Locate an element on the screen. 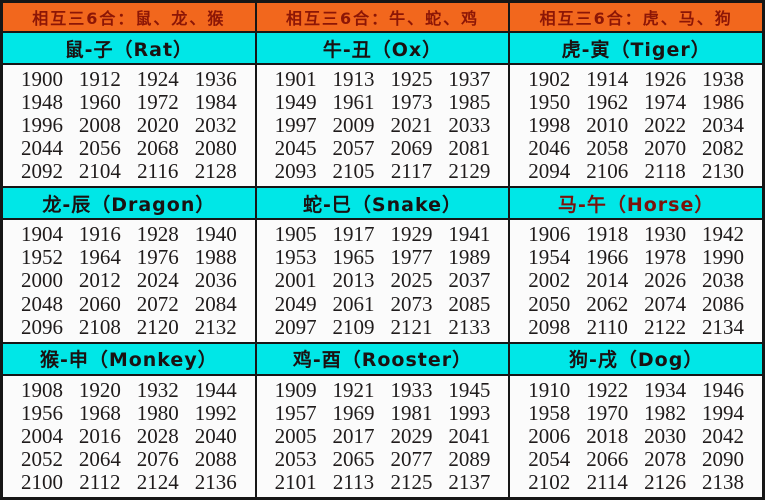 Image resolution: width=765 pixels, height=500 pixels. year-value: 1902 is located at coordinates (549, 79).